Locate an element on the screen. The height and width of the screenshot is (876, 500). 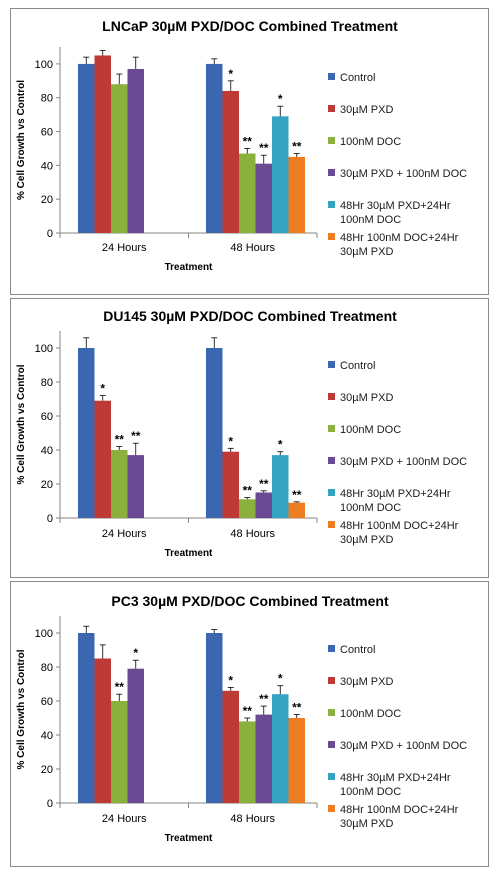
legend-label: Control is located at coordinates (357, 366).